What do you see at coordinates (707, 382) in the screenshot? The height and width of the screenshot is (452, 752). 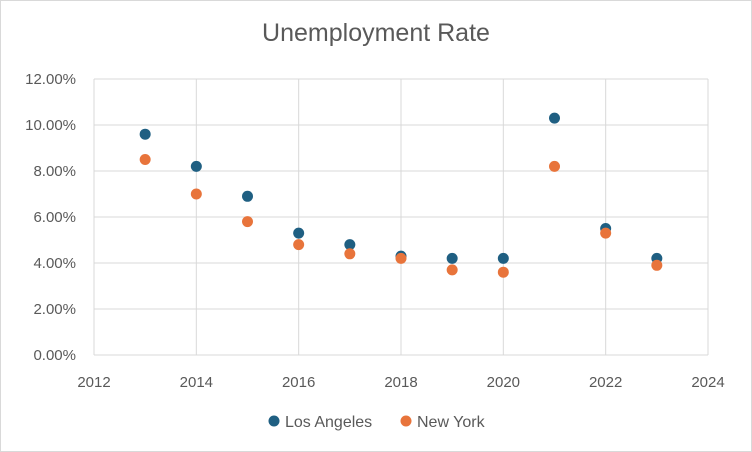 I see `x-tick-label: 2024` at bounding box center [707, 382].